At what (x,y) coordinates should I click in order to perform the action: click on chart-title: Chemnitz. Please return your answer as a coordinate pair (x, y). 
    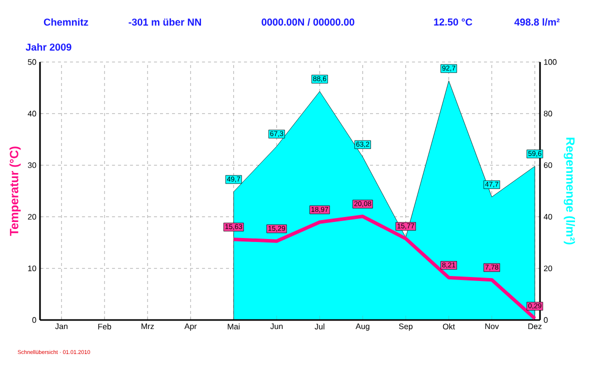
    Looking at the image, I should click on (66, 22).